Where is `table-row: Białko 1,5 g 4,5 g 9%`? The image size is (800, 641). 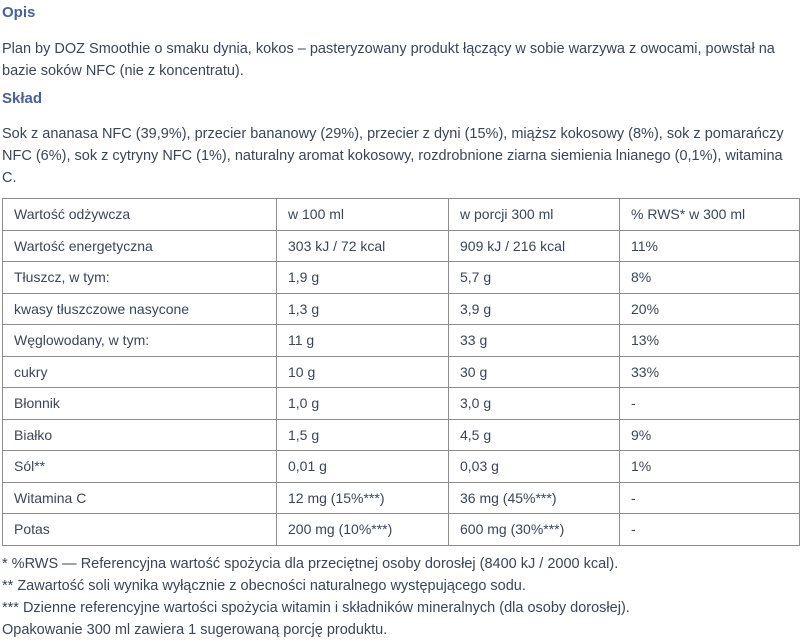 table-row: Białko 1,5 g 4,5 g 9% is located at coordinates (401, 434).